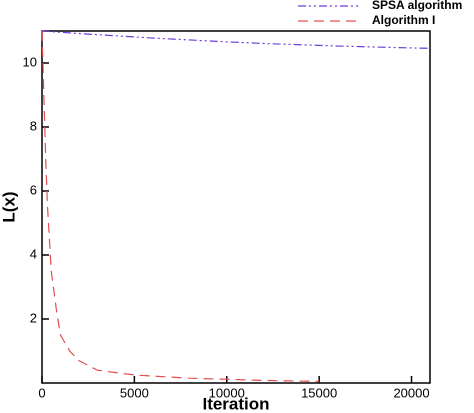  What do you see at coordinates (33, 189) in the screenshot?
I see `y-tick-label: 6` at bounding box center [33, 189].